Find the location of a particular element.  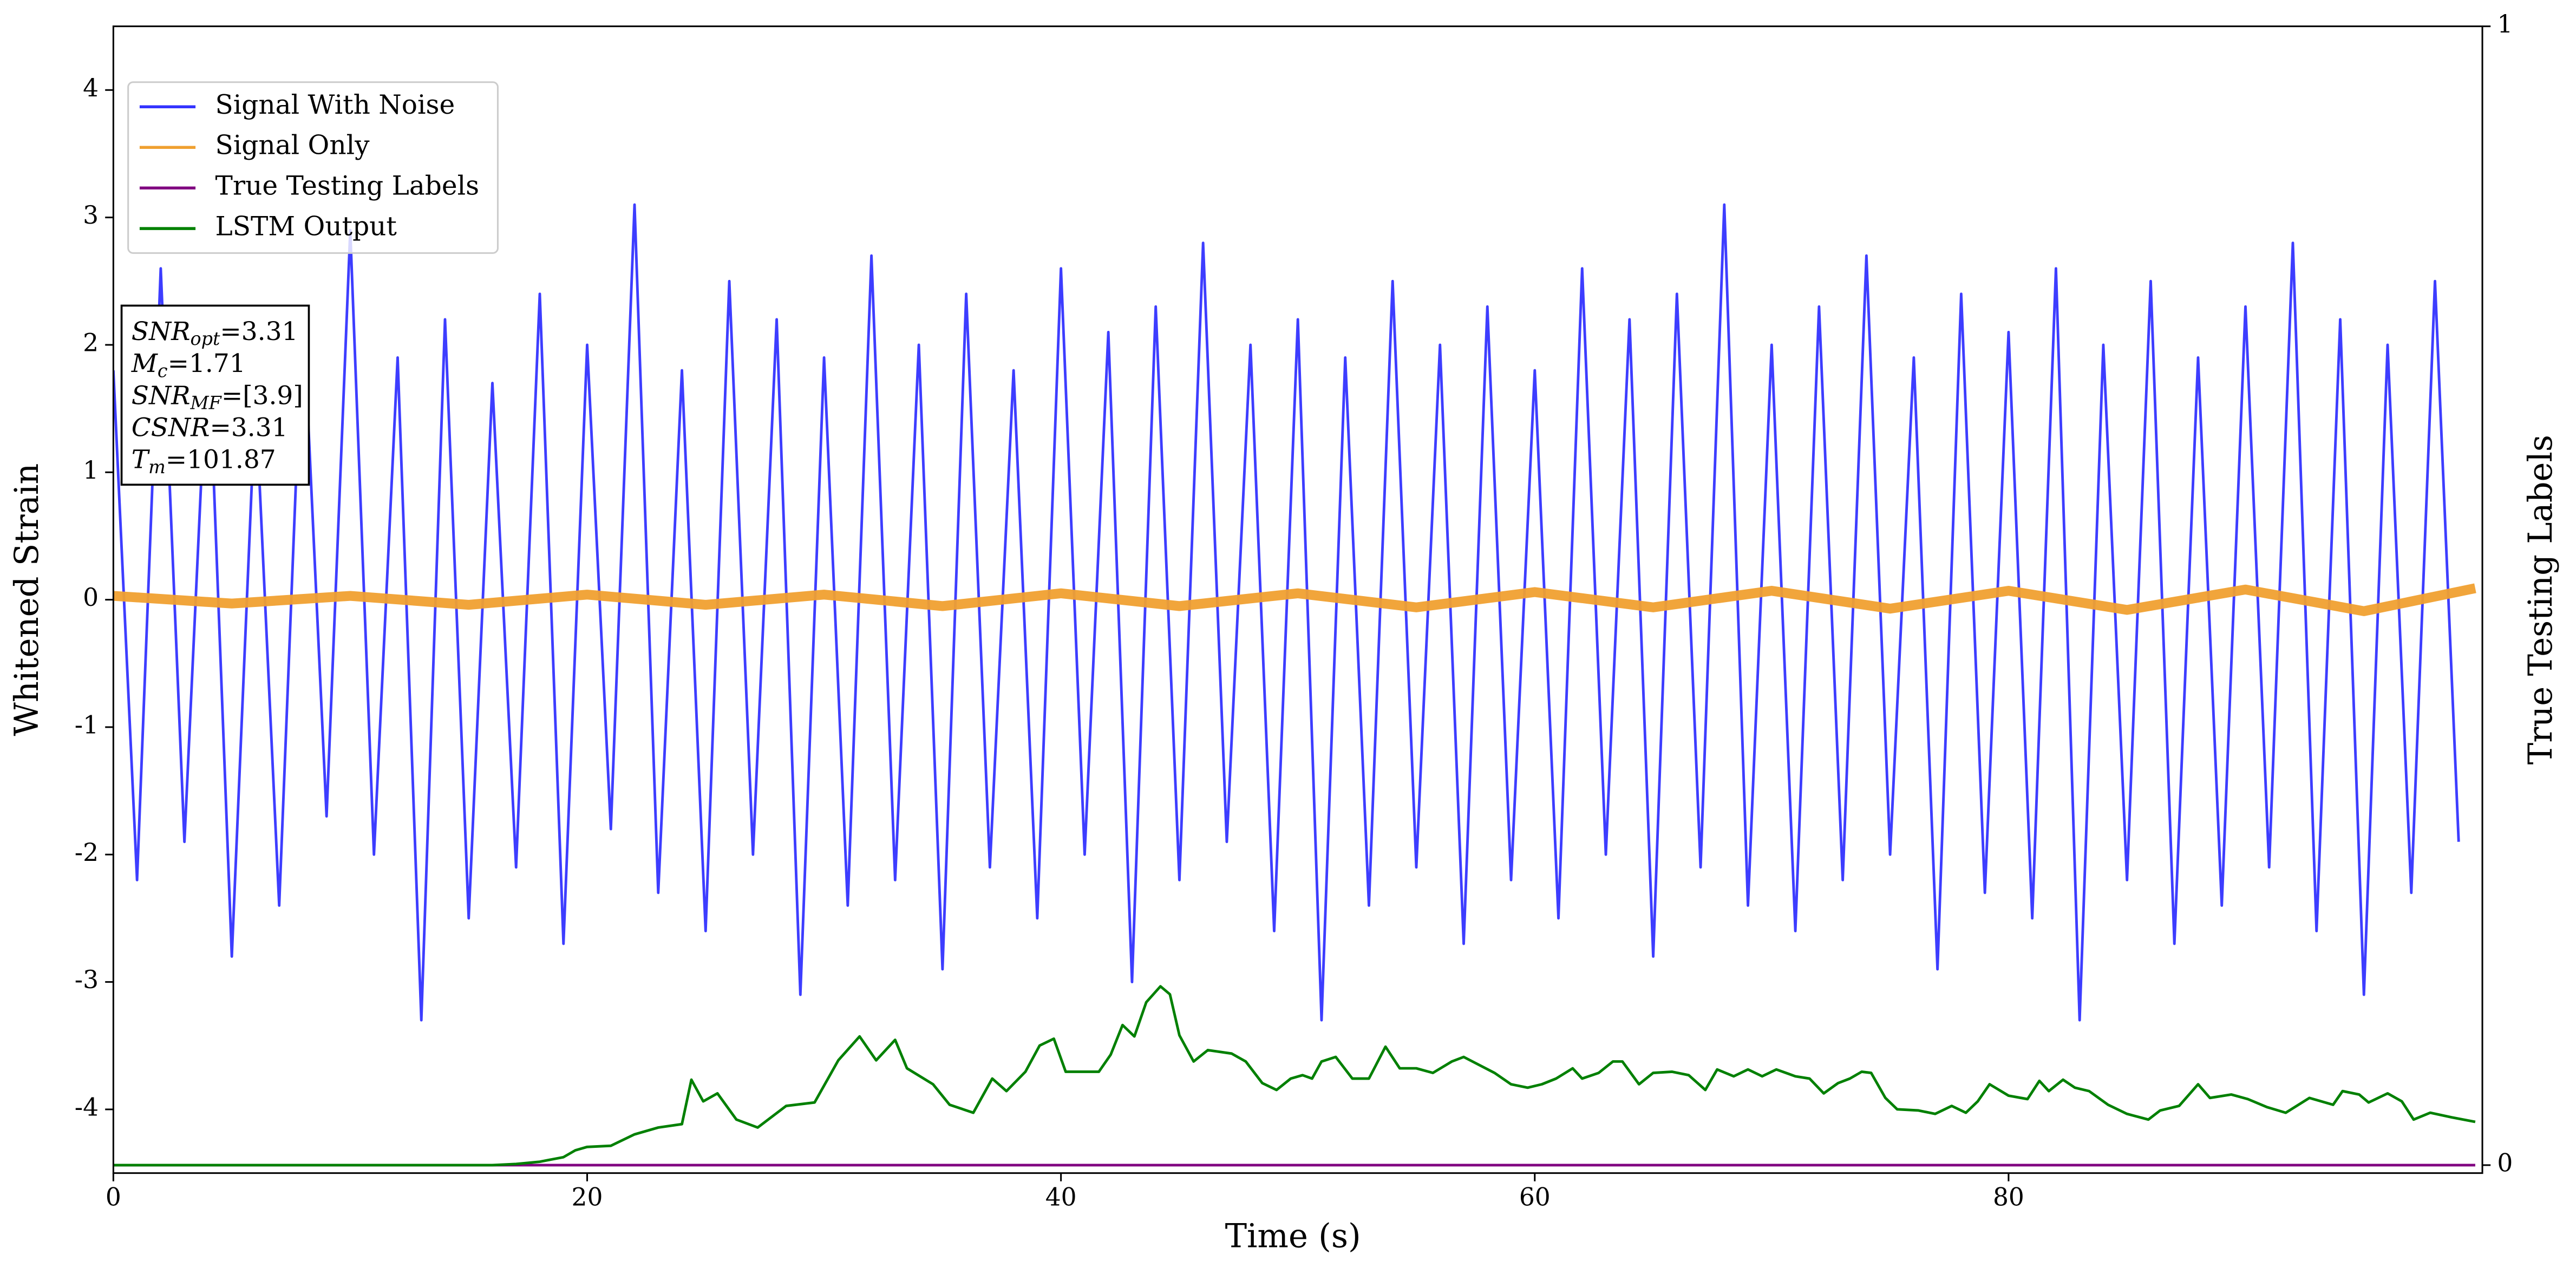

y-tick-label: -3 is located at coordinates (87, 979).